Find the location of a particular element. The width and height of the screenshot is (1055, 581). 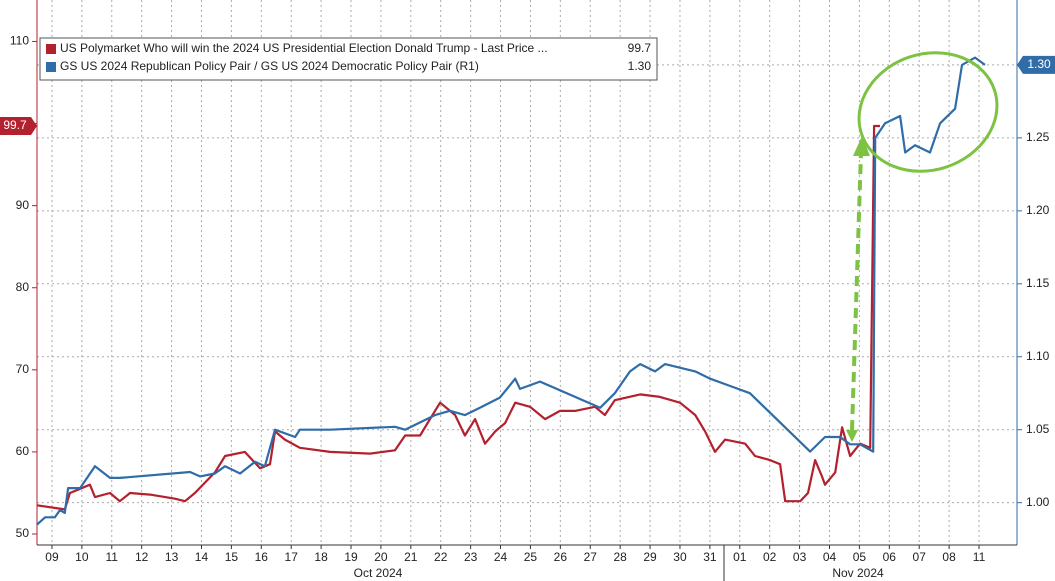

y-tick-label: 80 is located at coordinates (23, 287).